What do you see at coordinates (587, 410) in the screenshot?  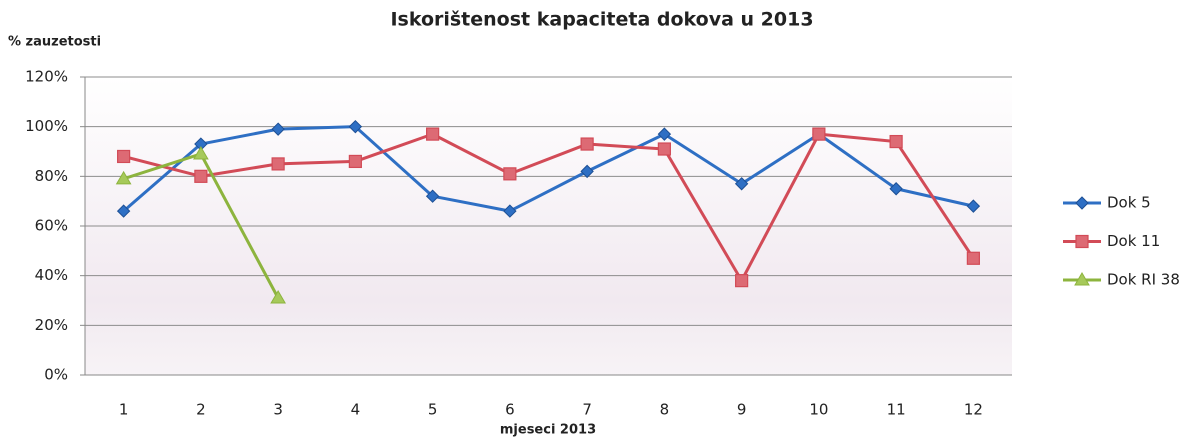 I see `x-tick-label: 7` at bounding box center [587, 410].